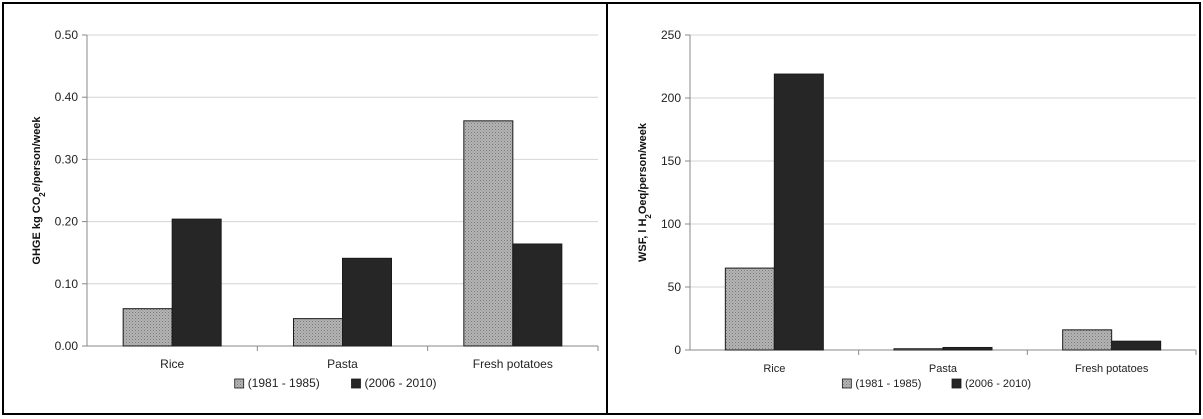  Describe the element at coordinates (675, 287) in the screenshot. I see `y-tick-label: 50` at that location.